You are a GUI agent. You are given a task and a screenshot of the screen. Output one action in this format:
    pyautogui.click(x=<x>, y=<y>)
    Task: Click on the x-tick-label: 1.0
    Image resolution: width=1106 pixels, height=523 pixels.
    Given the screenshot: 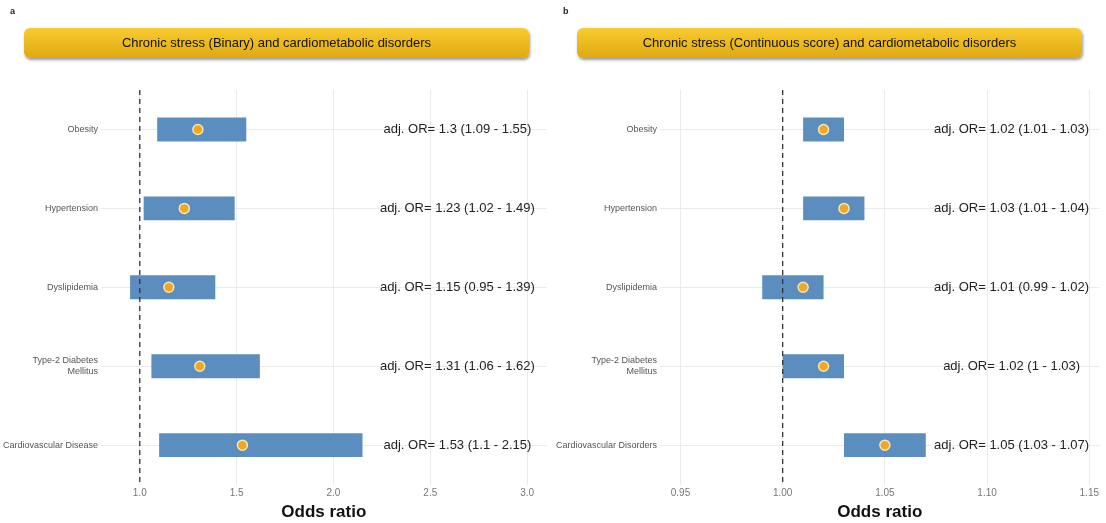 What is the action you would take?
    pyautogui.click(x=140, y=493)
    